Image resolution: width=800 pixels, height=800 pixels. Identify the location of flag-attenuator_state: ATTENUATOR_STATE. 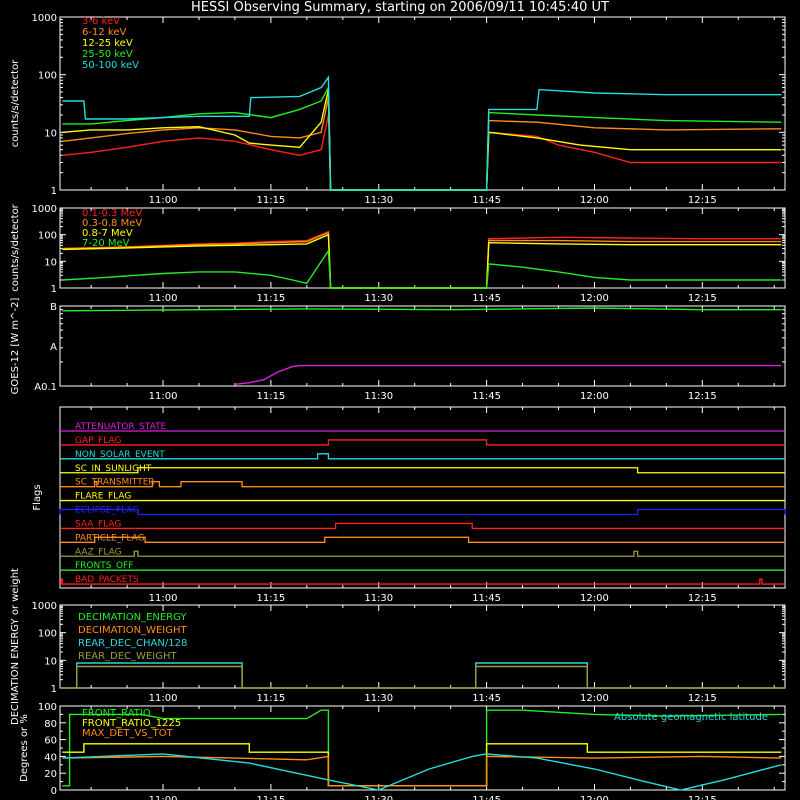
(422, 427).